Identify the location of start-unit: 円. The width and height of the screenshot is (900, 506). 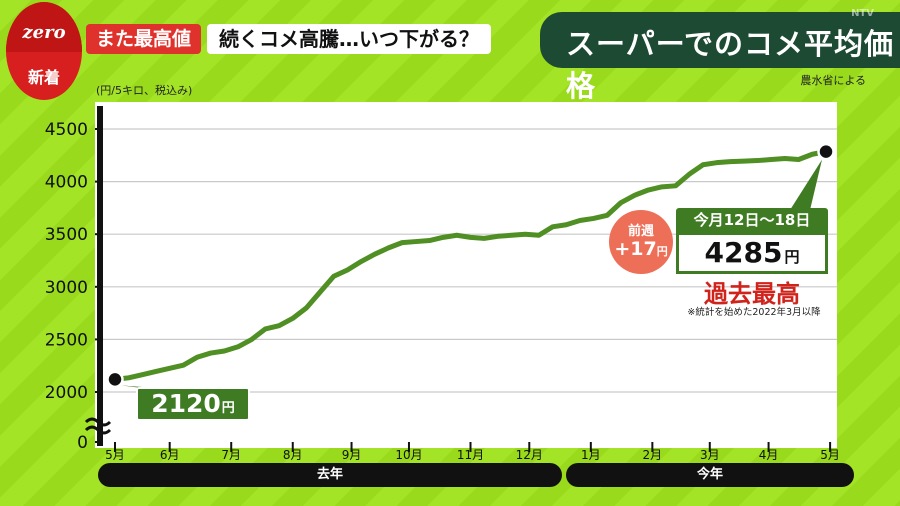
(228, 408).